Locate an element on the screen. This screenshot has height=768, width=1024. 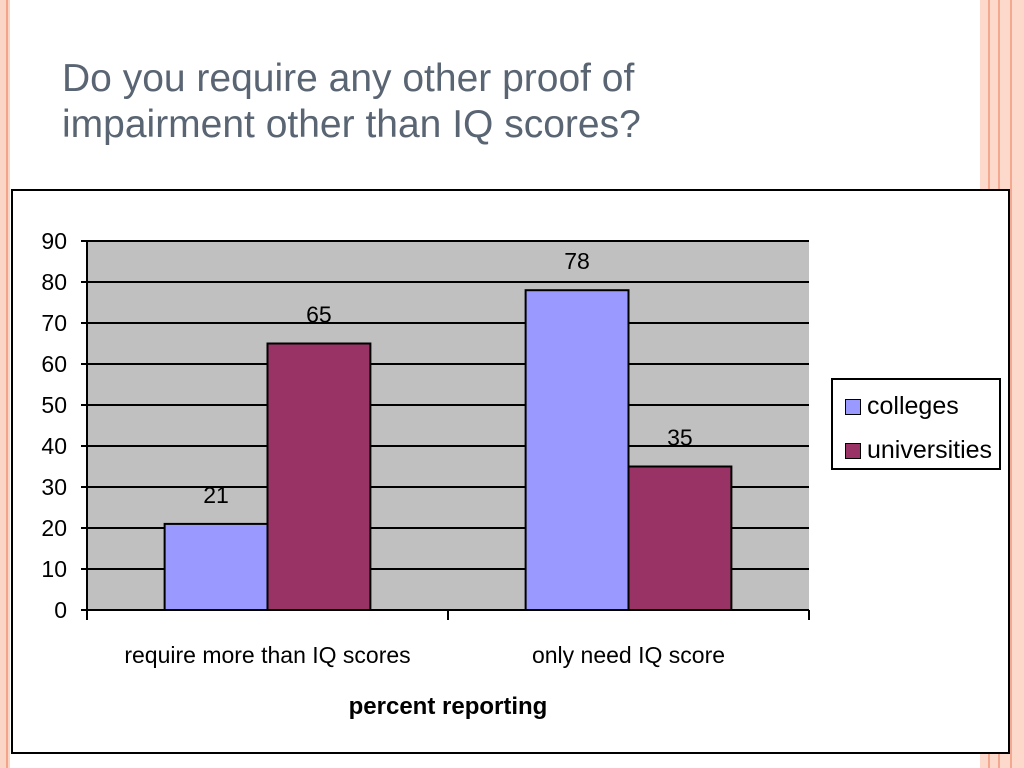
bar-universities-require-more-than-iq-scores is located at coordinates (319, 476).